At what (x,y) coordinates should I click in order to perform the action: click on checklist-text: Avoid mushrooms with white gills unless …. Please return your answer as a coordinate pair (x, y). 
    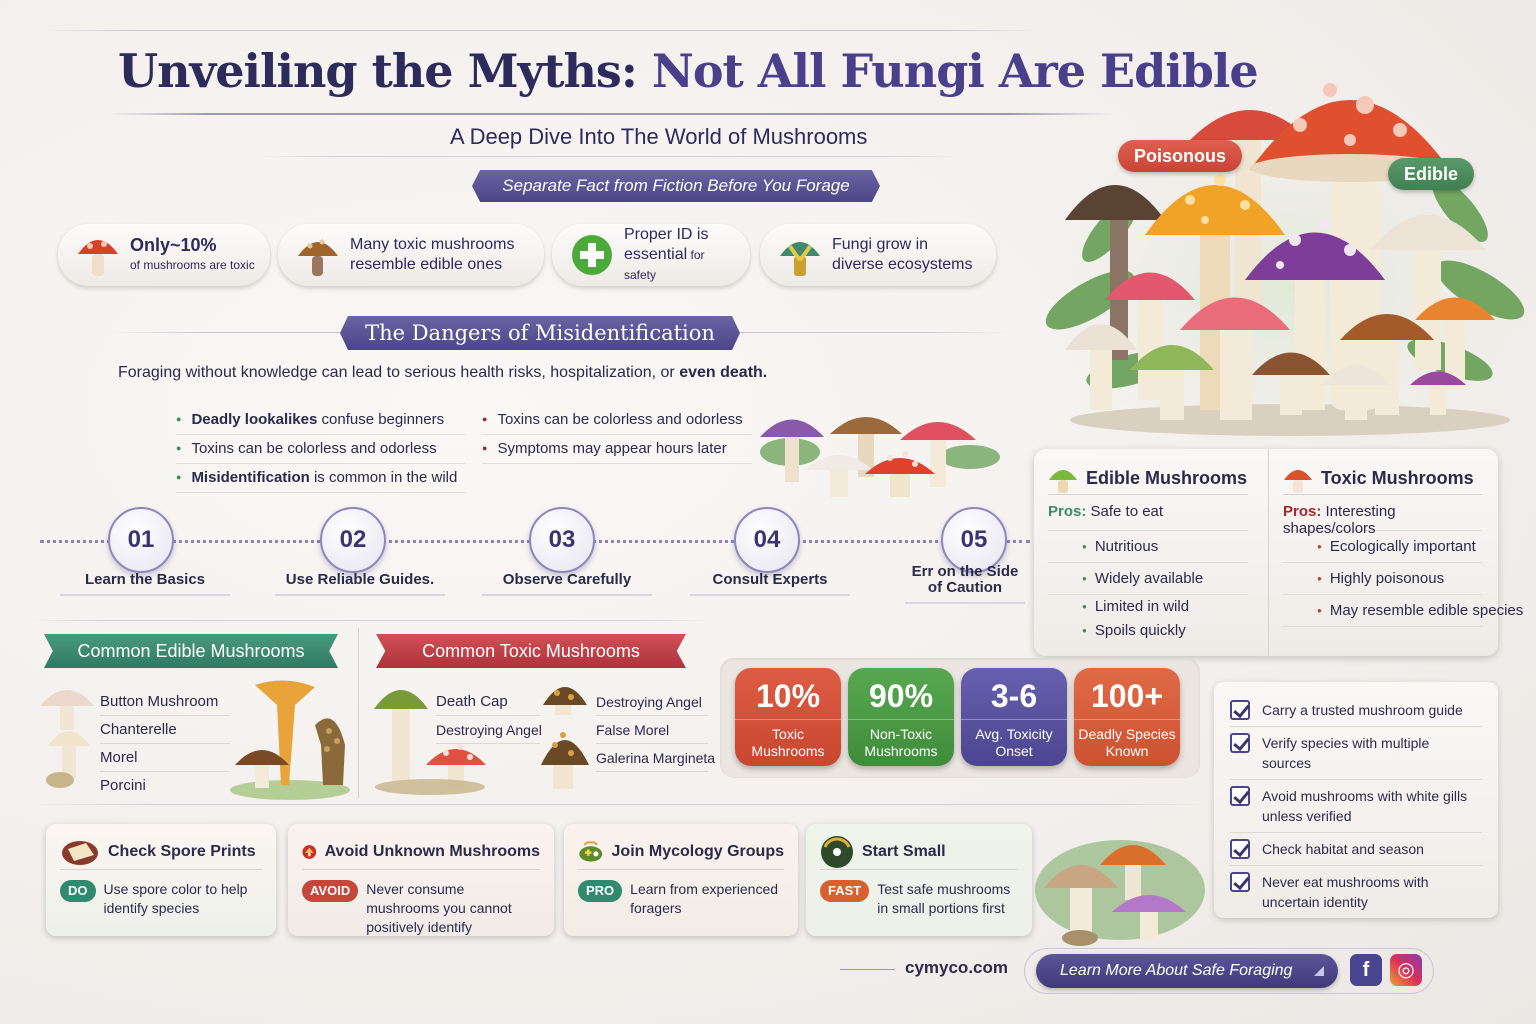
    Looking at the image, I should click on (1365, 806).